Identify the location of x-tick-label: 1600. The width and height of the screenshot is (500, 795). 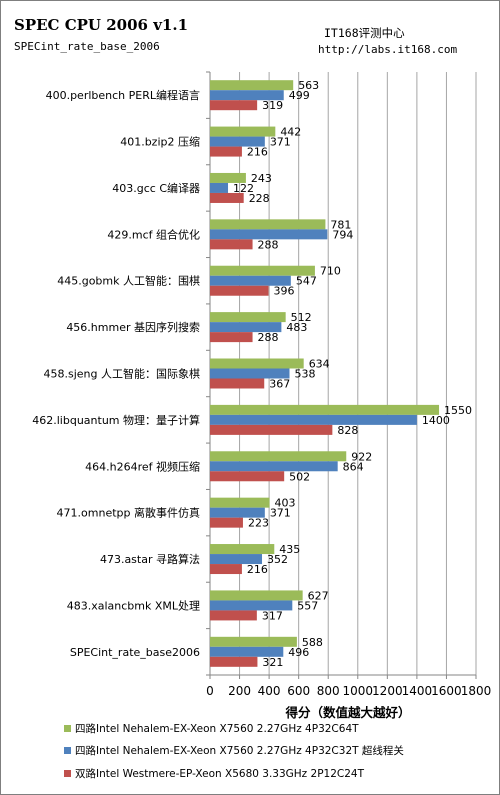
(446, 691).